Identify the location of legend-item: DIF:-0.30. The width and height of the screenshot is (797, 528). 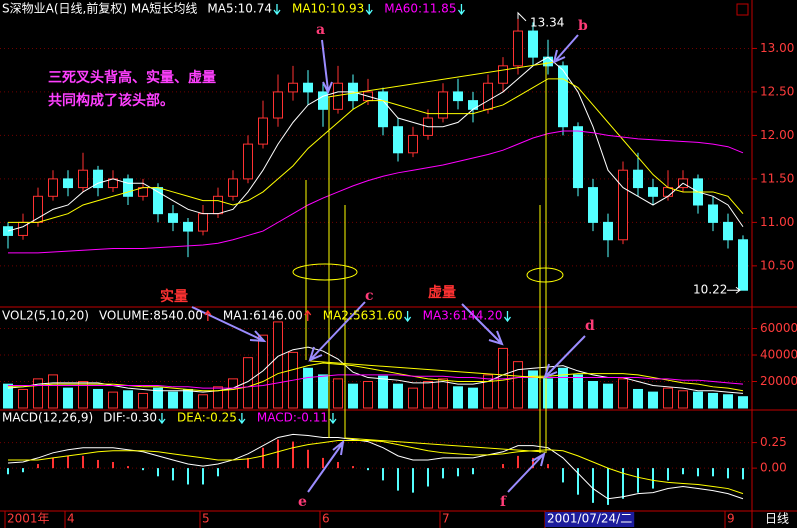
(130, 418).